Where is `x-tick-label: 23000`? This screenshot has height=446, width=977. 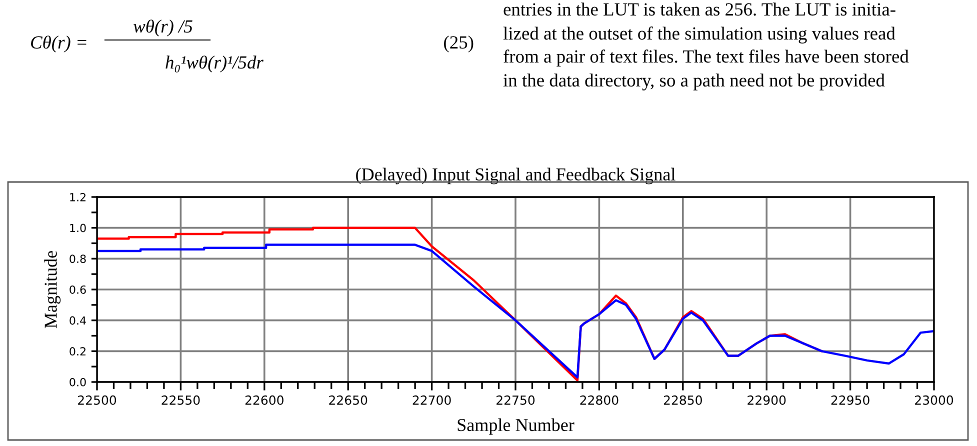
x-tick-label: 23000 is located at coordinates (934, 400).